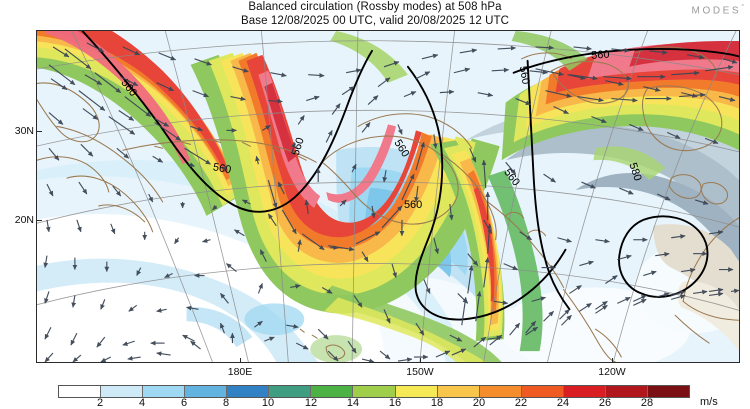 The width and height of the screenshot is (750, 409). I want to click on colorbar-tick-16: 16, so click(395, 403).